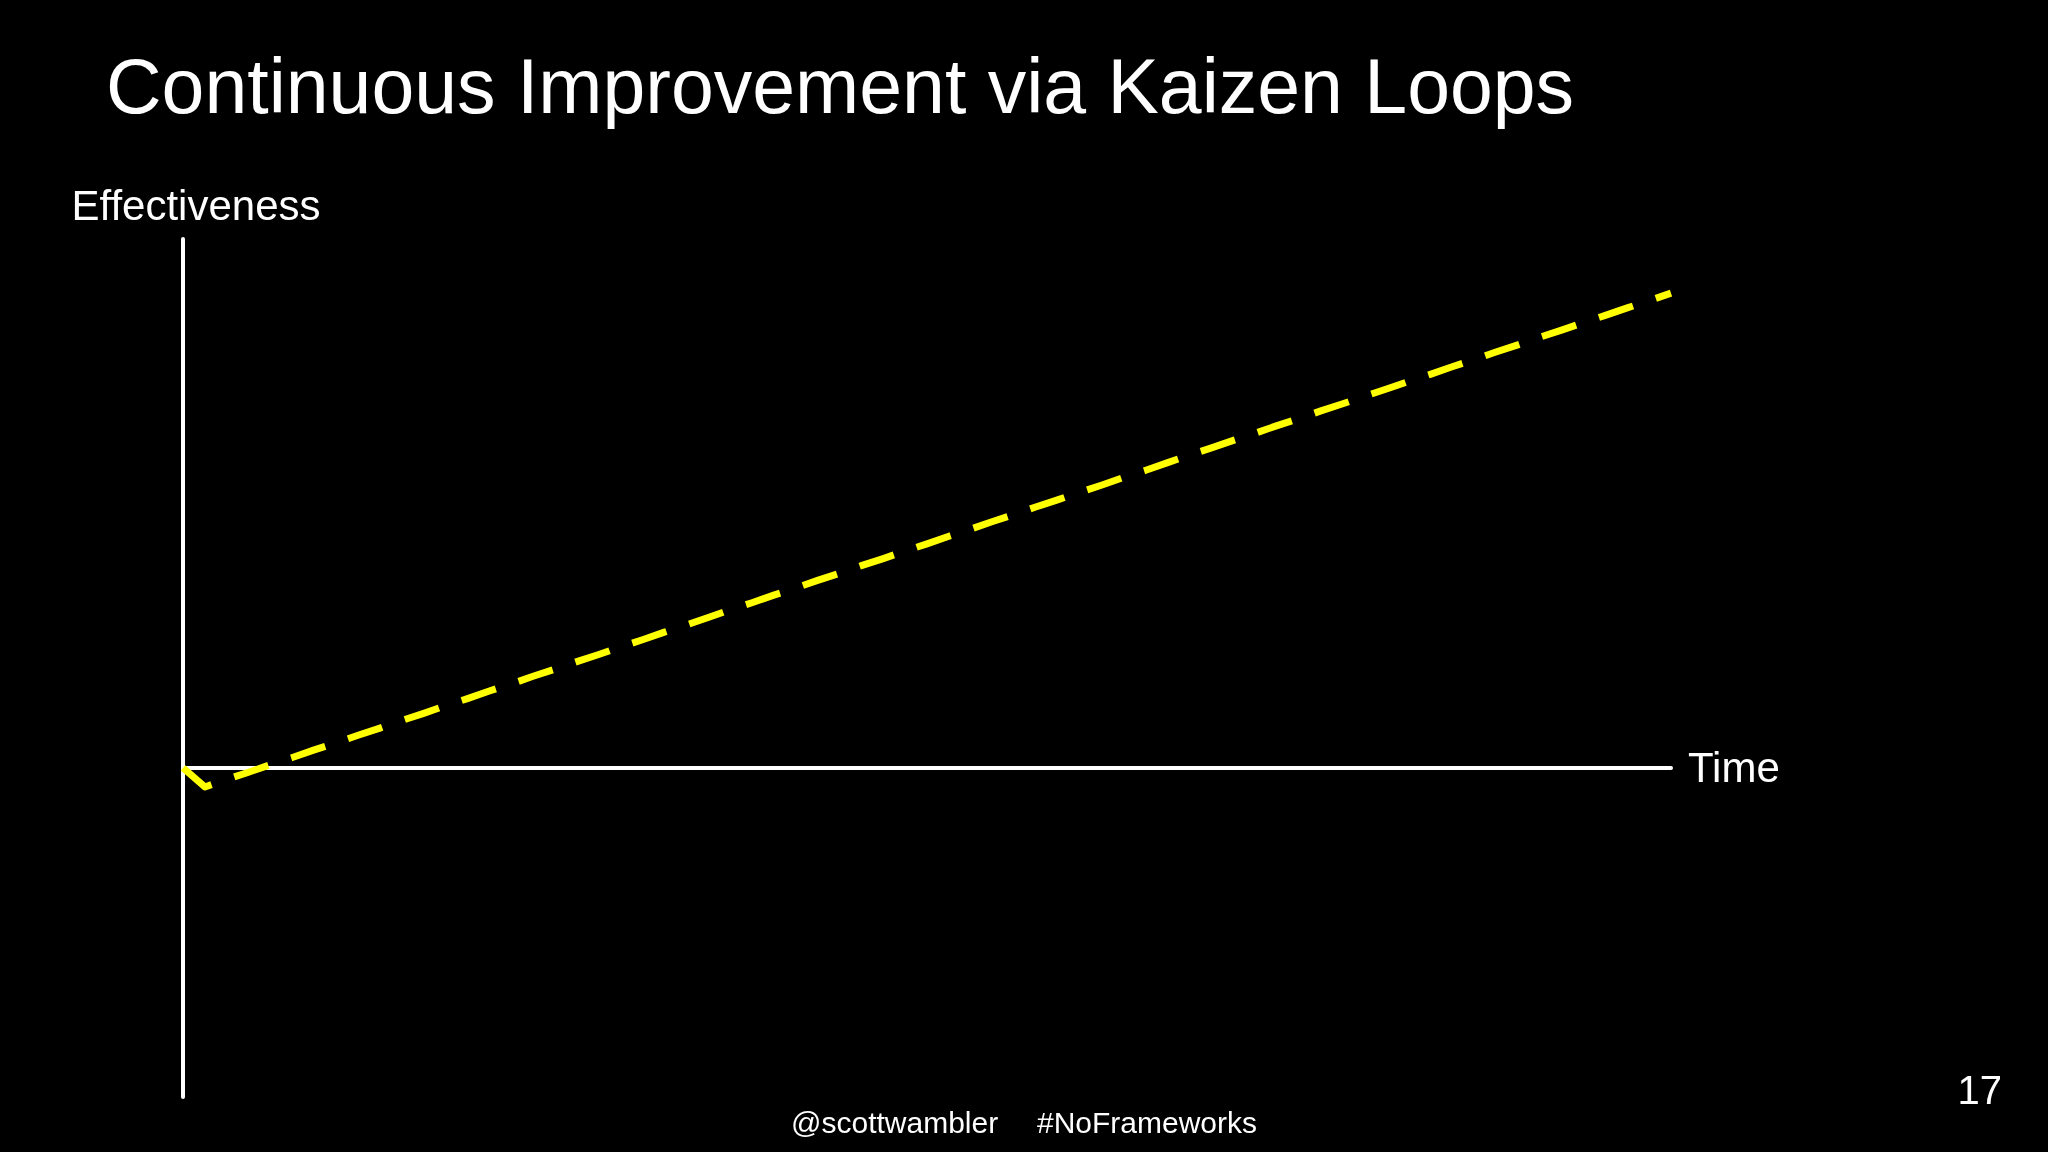 The height and width of the screenshot is (1152, 2048). I want to click on text: #NoFrameworks, so click(1147, 1122).